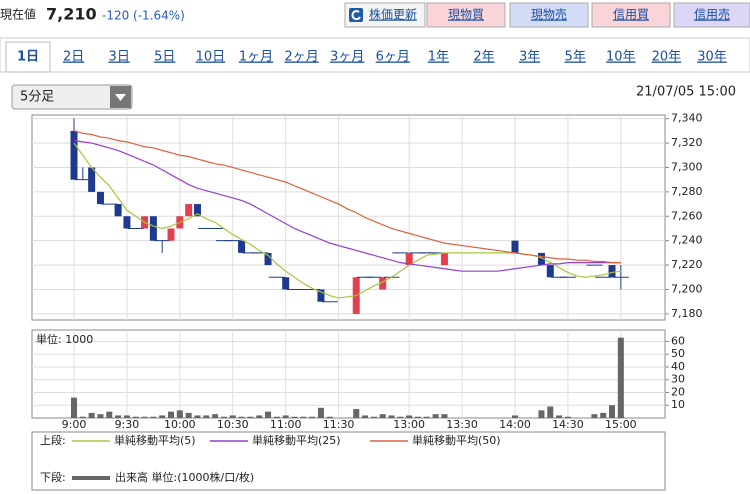 This screenshot has height=494, width=750. I want to click on y-tick-label: 7,320, so click(687, 142).